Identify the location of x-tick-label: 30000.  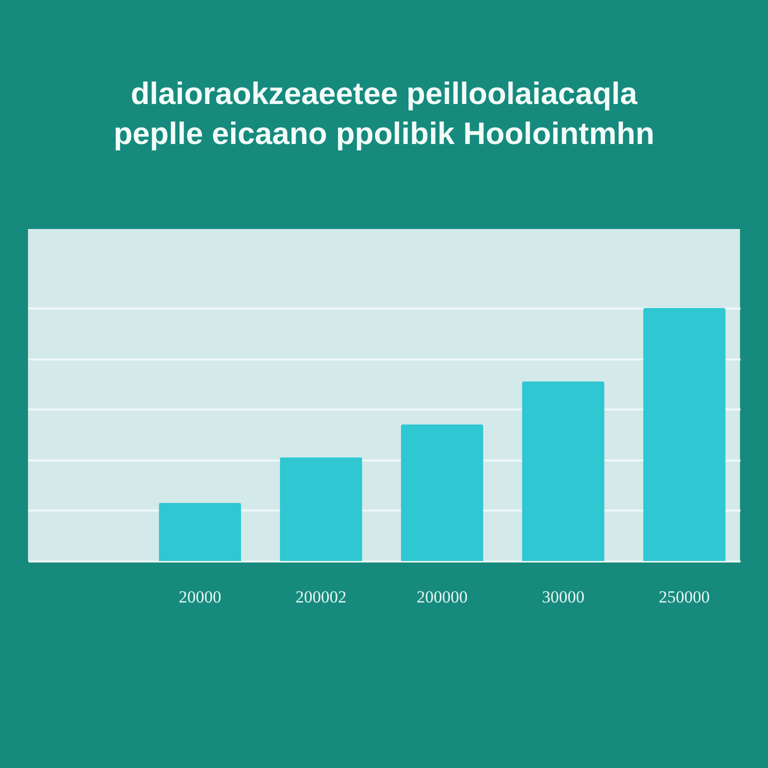
(563, 597).